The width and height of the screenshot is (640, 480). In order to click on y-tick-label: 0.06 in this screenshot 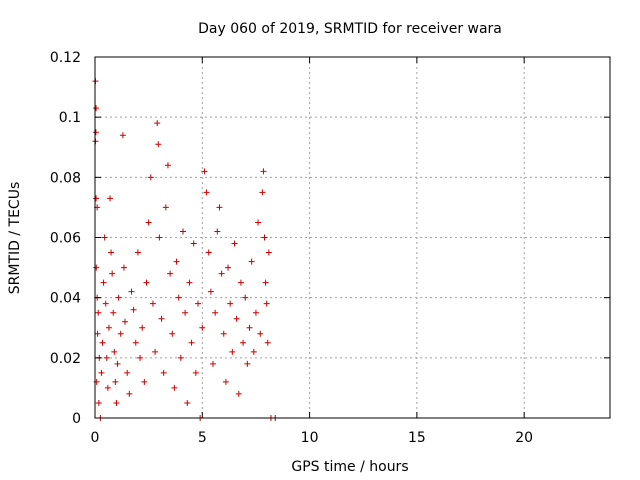, I will do `click(65, 239)`.